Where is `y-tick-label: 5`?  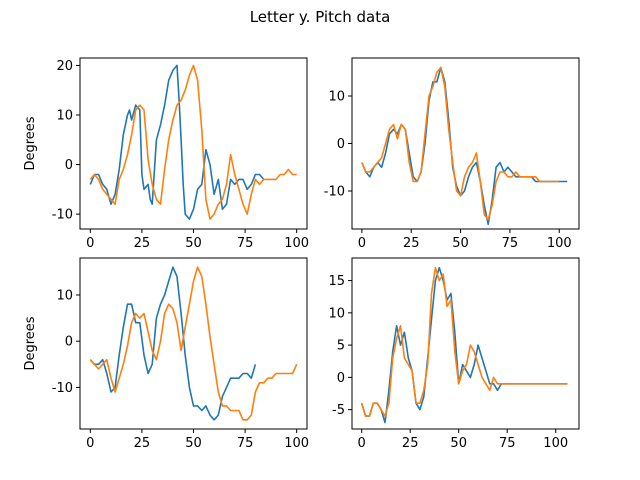
y-tick-label: 5 is located at coordinates (341, 346).